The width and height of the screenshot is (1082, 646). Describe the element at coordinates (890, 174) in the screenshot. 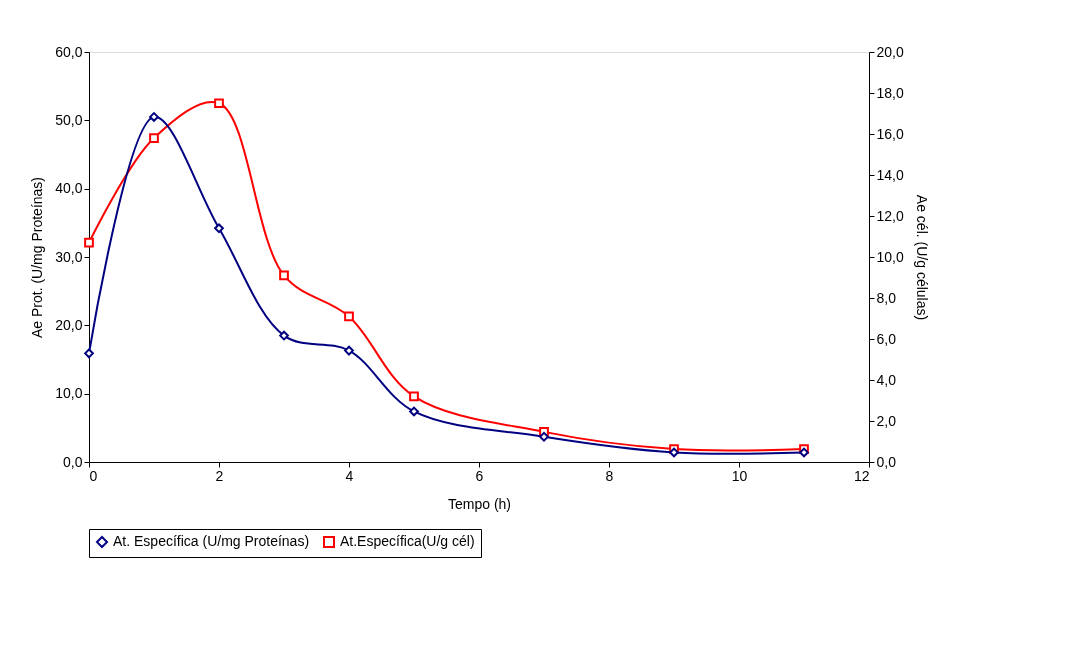

I see `y2-tick-label: 14,0` at that location.